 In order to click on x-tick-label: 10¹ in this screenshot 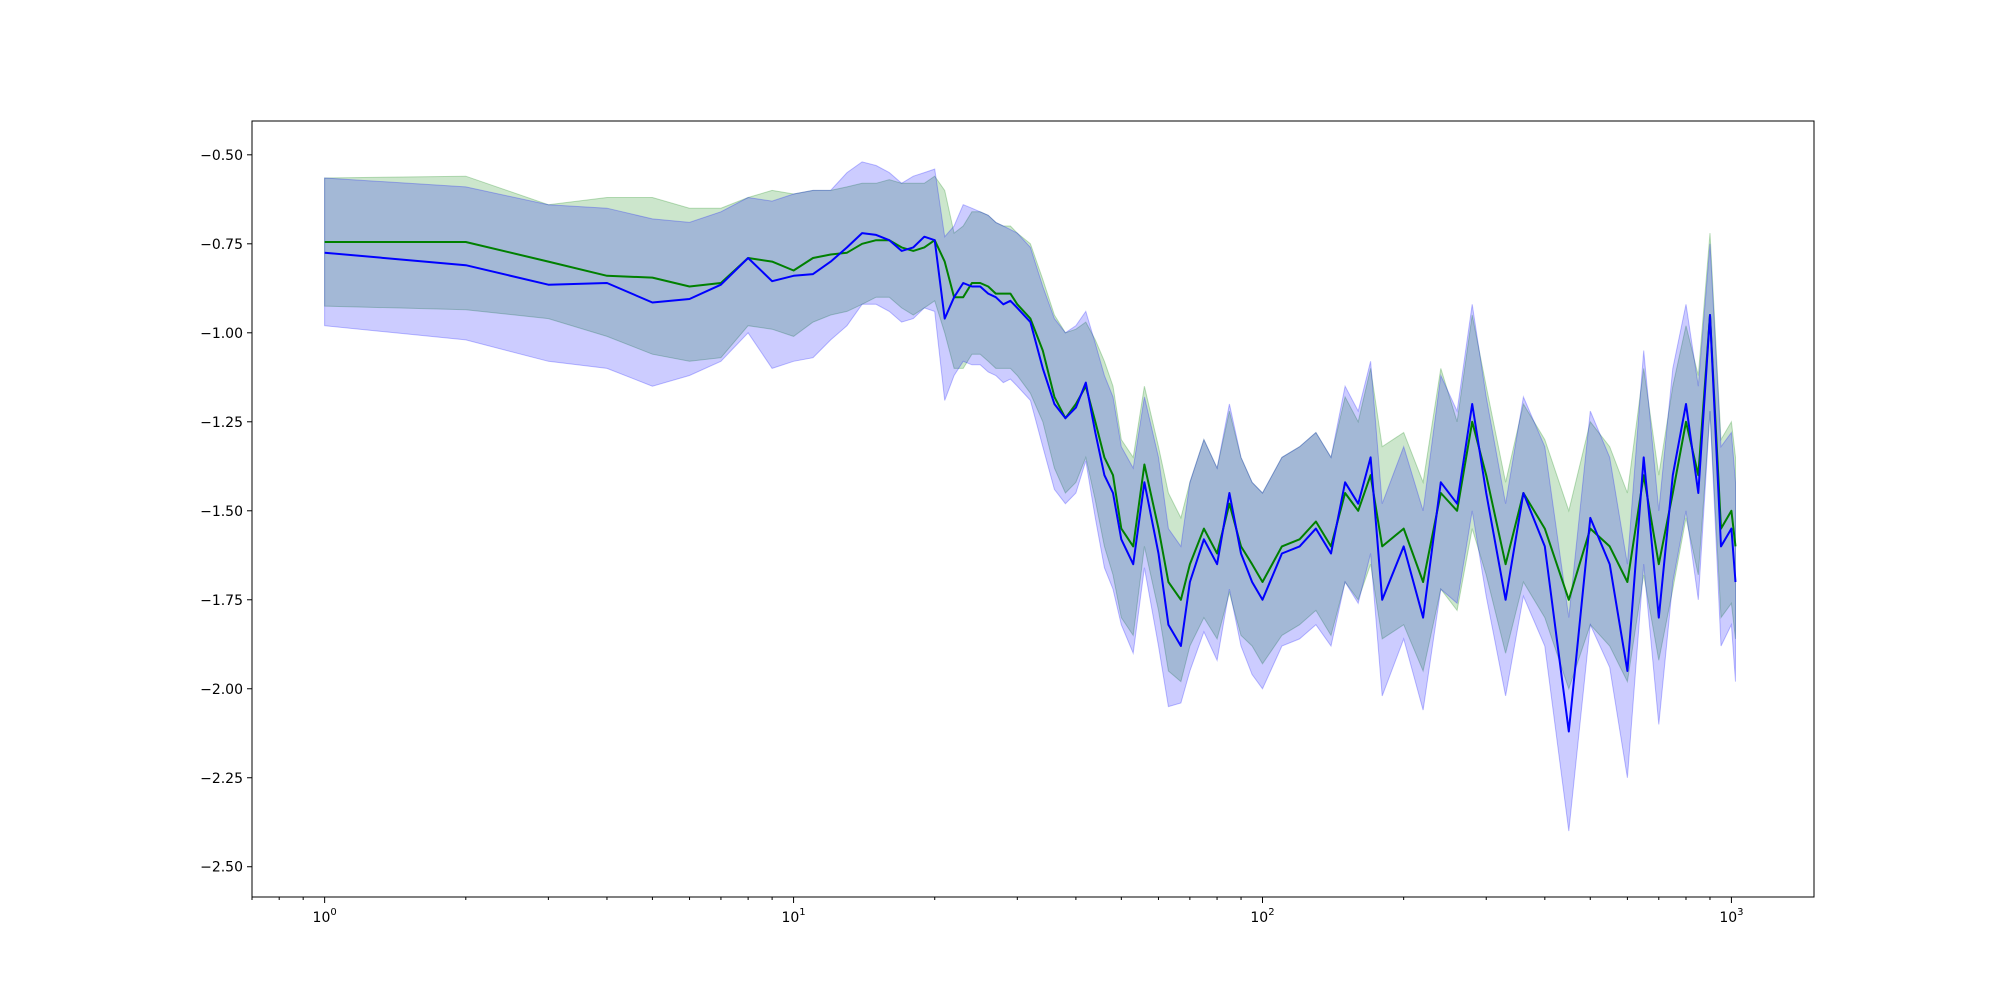, I will do `click(793, 916)`.